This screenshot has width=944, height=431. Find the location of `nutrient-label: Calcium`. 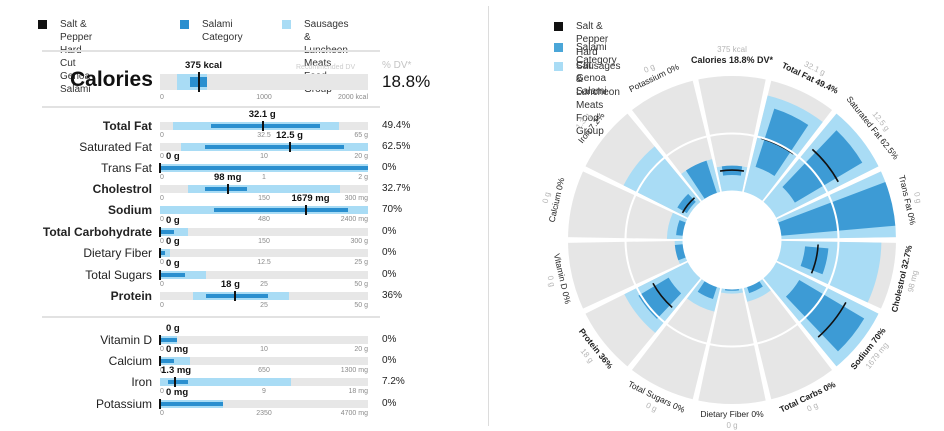

nutrient-label: Calcium is located at coordinates (130, 361).